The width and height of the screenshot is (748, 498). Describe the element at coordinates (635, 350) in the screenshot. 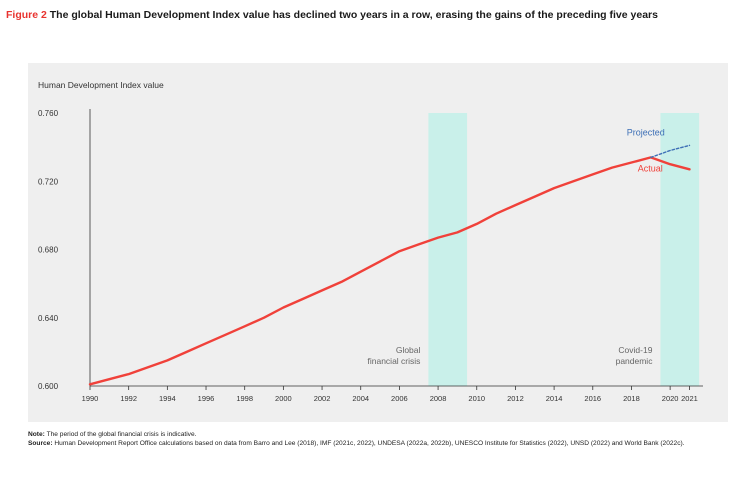

I see `shaded-region-label: Covid-19` at that location.